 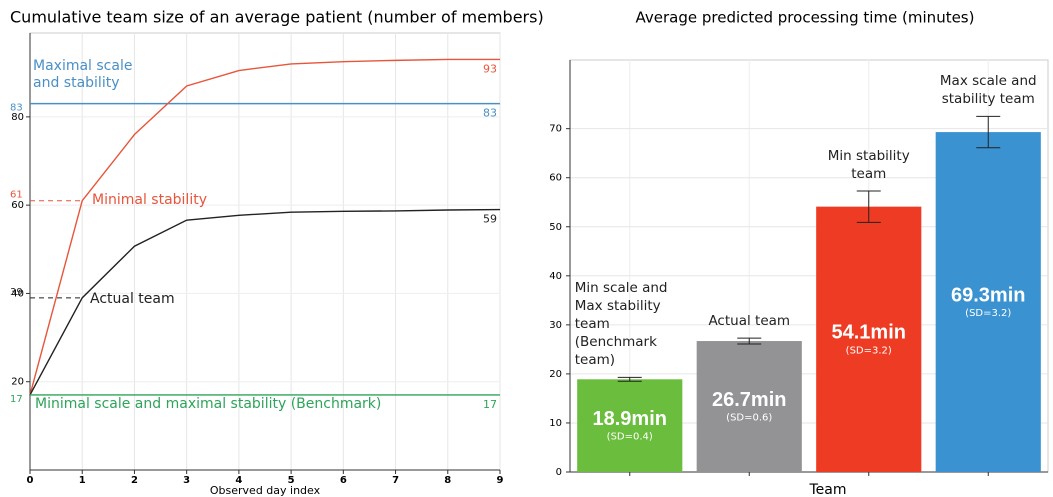 What do you see at coordinates (149, 200) in the screenshot?
I see `series-label: Minimal stability` at bounding box center [149, 200].